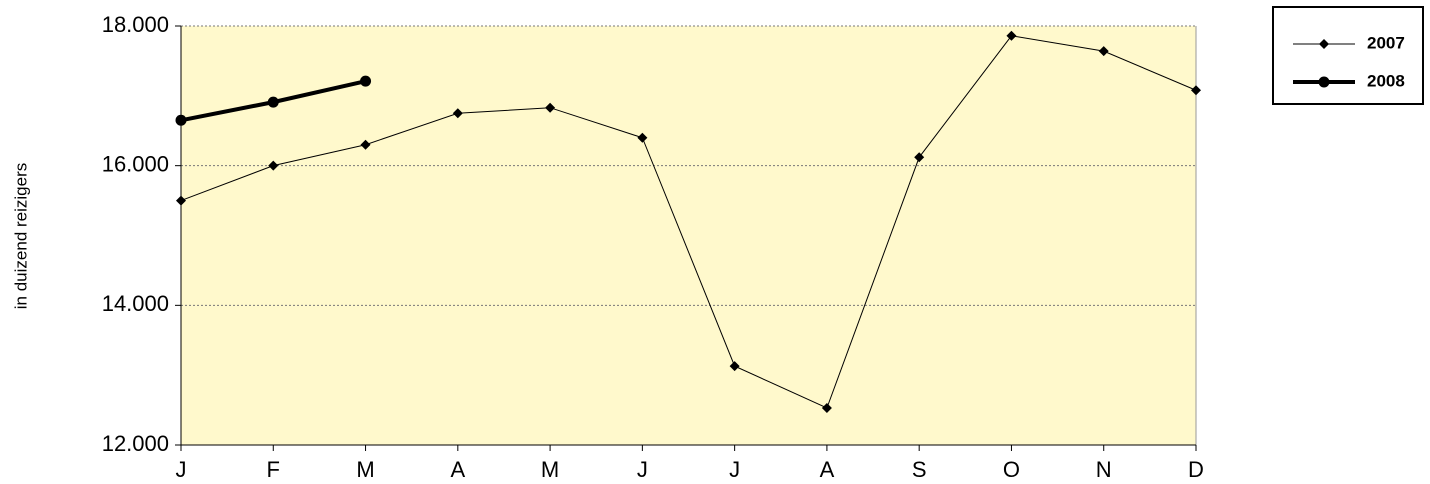  I want to click on y-tick-label: 14.000, so click(135, 303).